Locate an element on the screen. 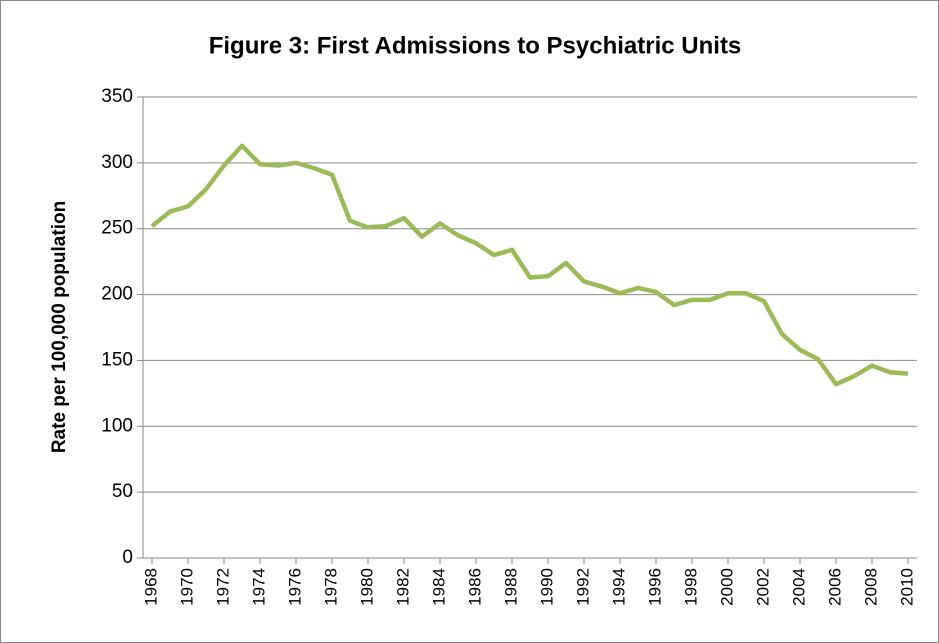 The height and width of the screenshot is (643, 939). y-tick-label: 100 is located at coordinates (117, 425).